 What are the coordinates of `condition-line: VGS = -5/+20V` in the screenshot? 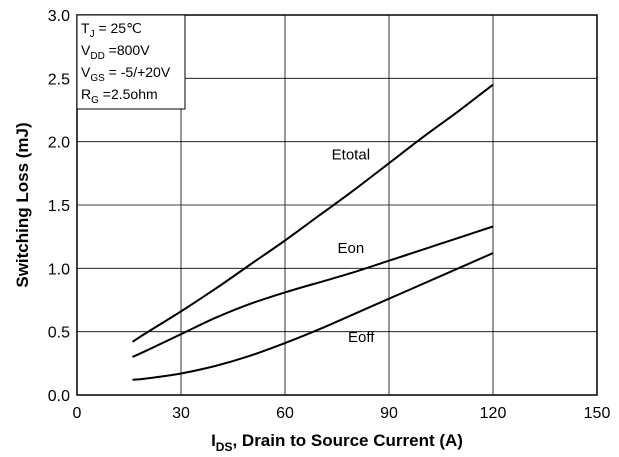 It's located at (126, 74).